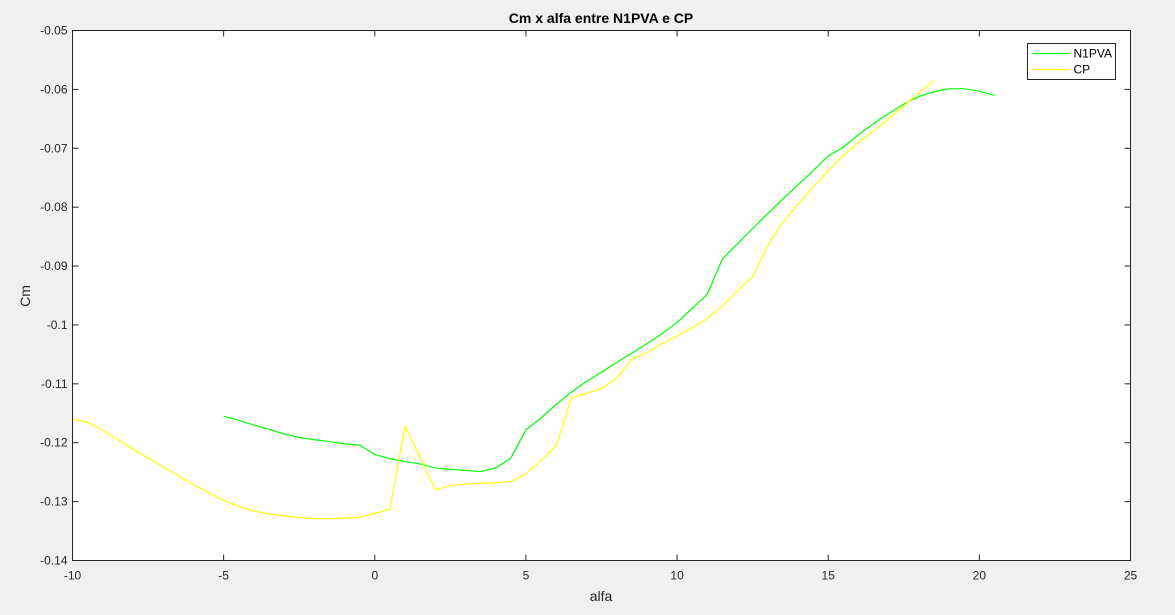 This screenshot has height=615, width=1175. I want to click on y-tick-label: -0.06, so click(54, 89).